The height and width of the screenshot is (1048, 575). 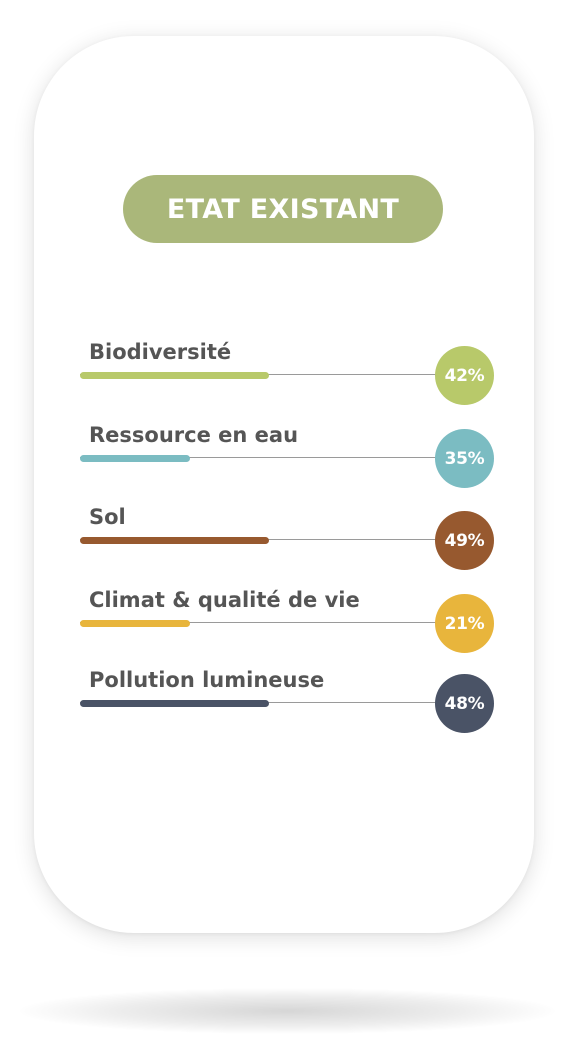 I want to click on metric-label: Ressource en eau, so click(x=194, y=435).